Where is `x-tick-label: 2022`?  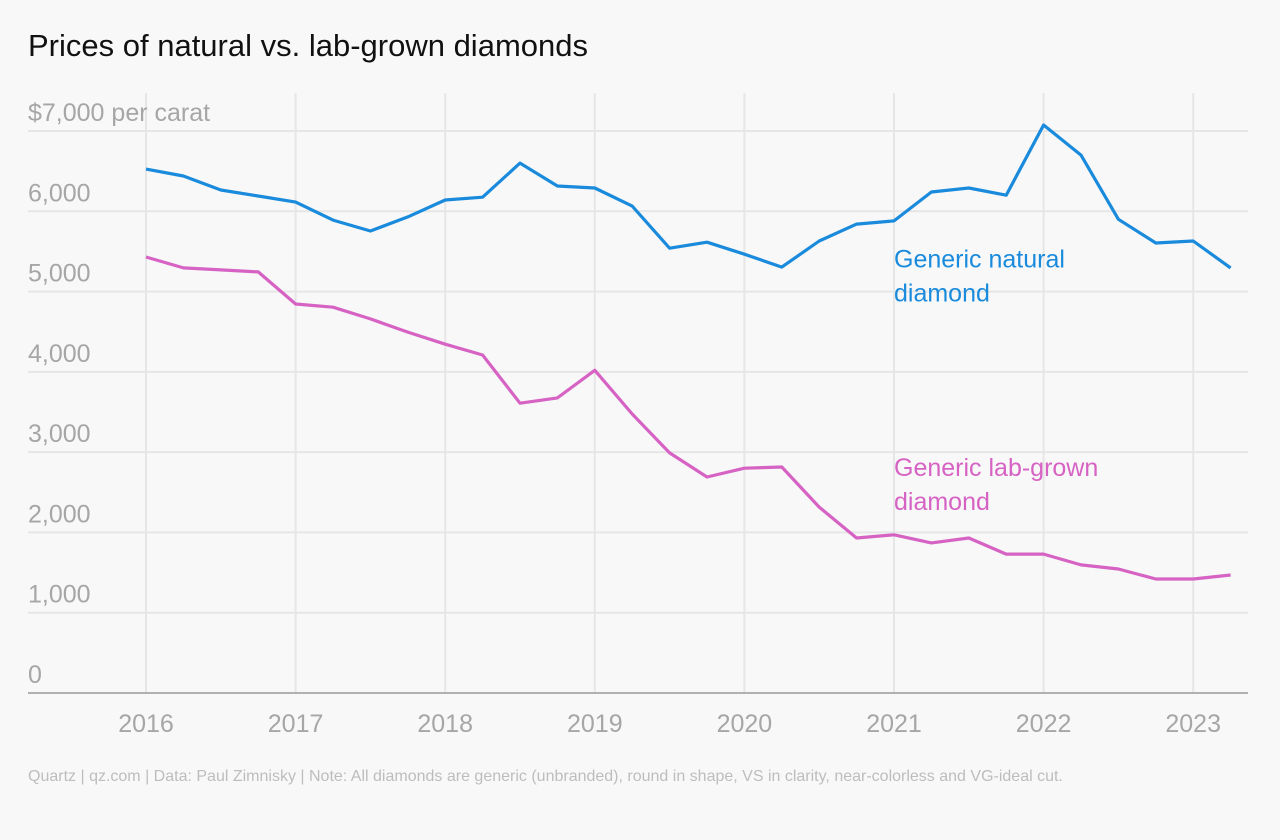 x-tick-label: 2022 is located at coordinates (1044, 724).